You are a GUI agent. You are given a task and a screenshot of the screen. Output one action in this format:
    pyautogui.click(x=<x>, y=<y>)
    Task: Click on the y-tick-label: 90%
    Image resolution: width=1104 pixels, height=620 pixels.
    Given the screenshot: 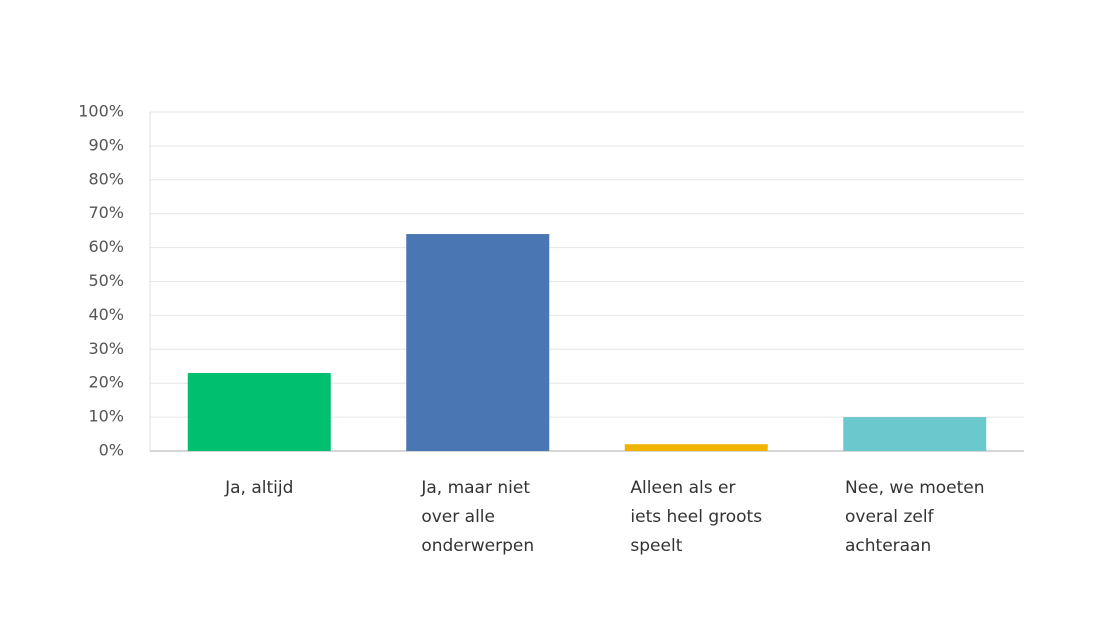 What is the action you would take?
    pyautogui.click(x=106, y=144)
    